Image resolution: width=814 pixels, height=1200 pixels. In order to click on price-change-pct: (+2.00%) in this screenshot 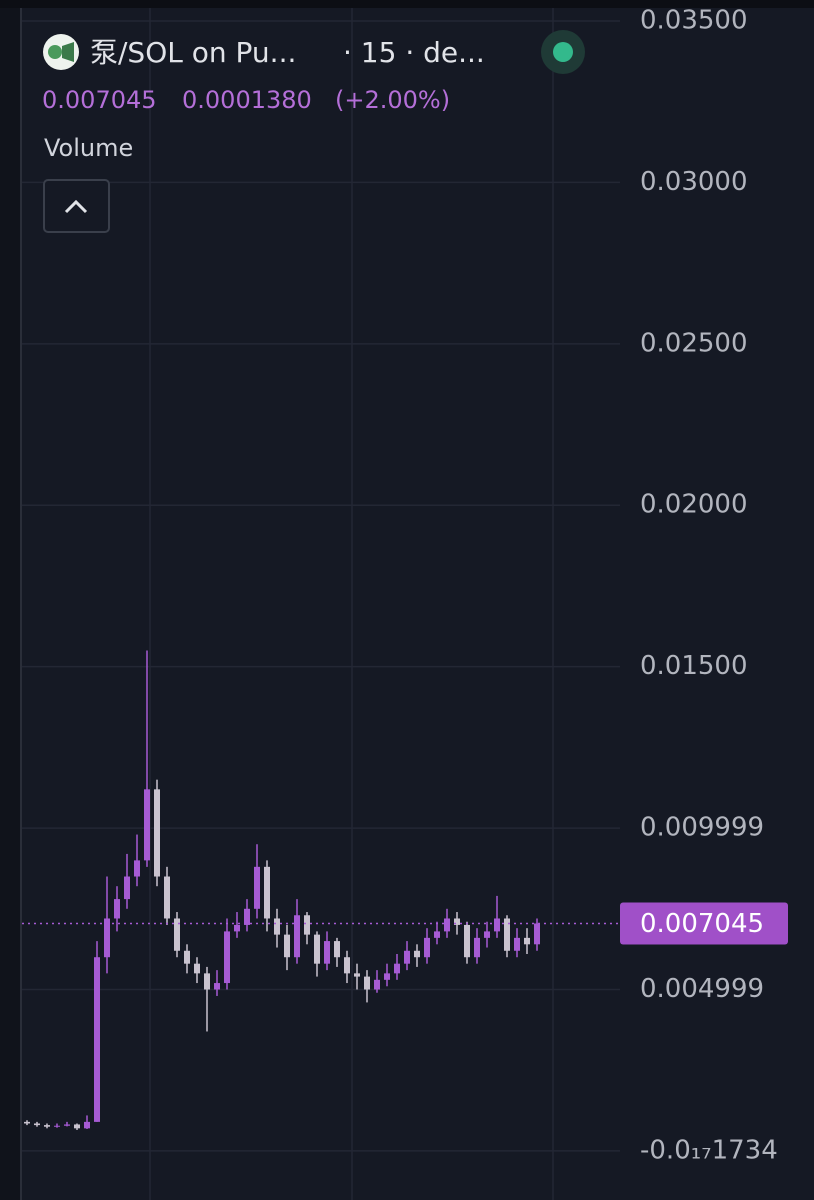, I will do `click(392, 100)`.